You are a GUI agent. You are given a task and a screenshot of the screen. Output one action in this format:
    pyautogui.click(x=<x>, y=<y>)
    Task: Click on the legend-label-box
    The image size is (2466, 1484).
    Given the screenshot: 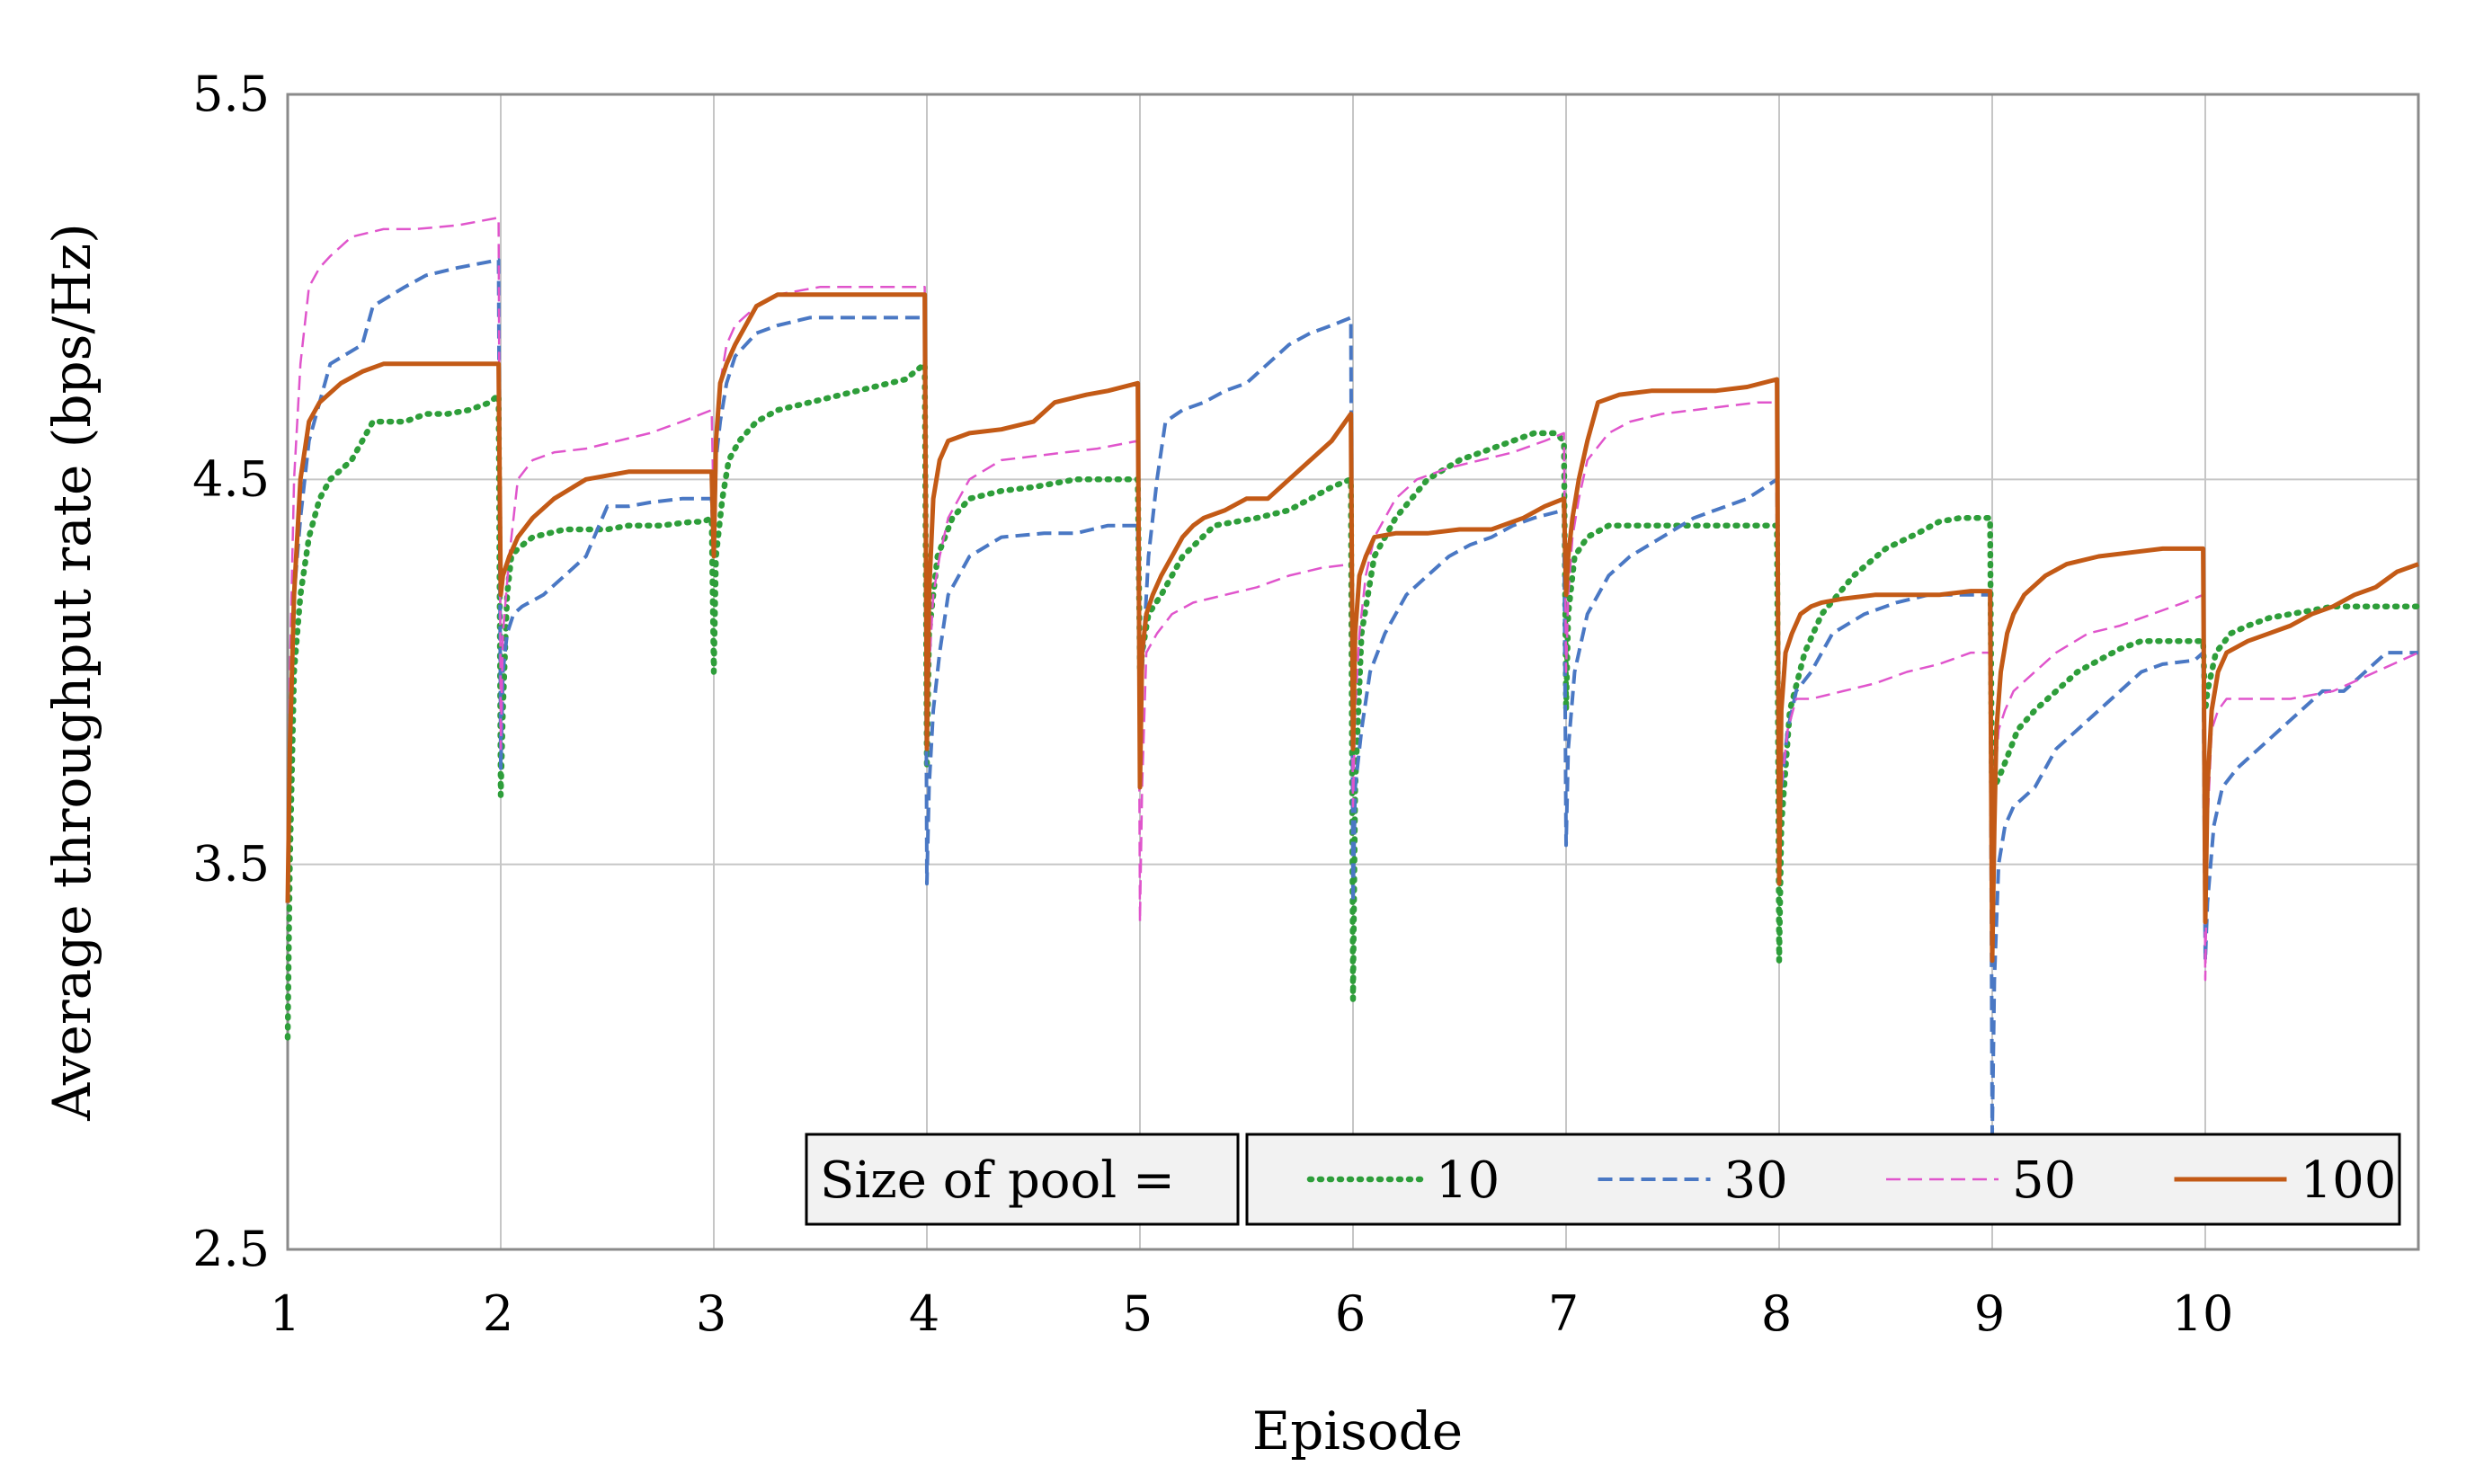 What is the action you would take?
    pyautogui.click(x=1023, y=1179)
    